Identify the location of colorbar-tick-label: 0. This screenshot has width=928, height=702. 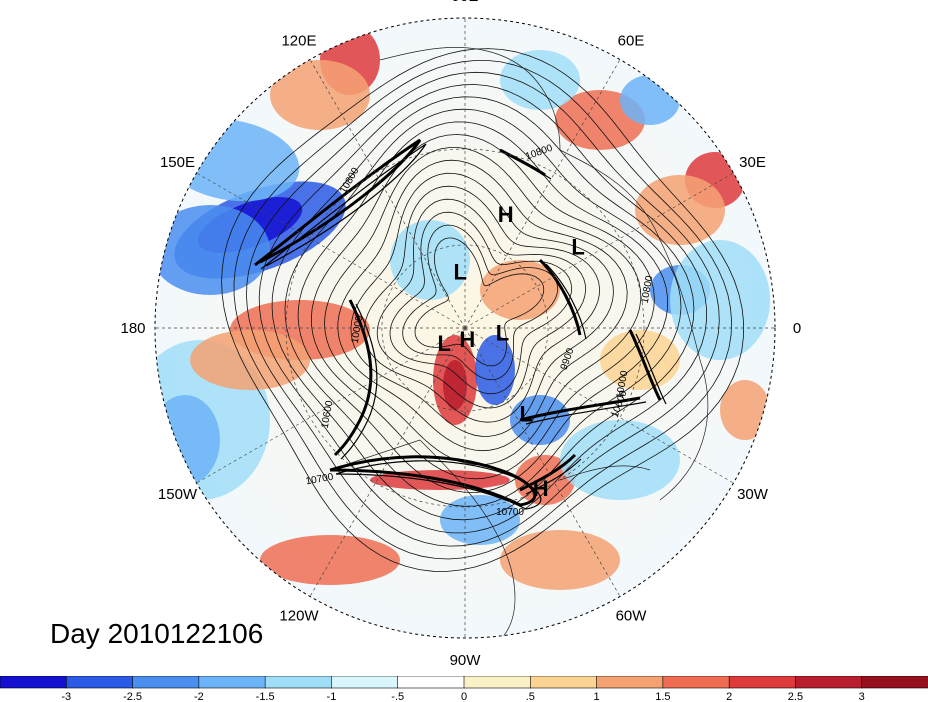
(464, 696).